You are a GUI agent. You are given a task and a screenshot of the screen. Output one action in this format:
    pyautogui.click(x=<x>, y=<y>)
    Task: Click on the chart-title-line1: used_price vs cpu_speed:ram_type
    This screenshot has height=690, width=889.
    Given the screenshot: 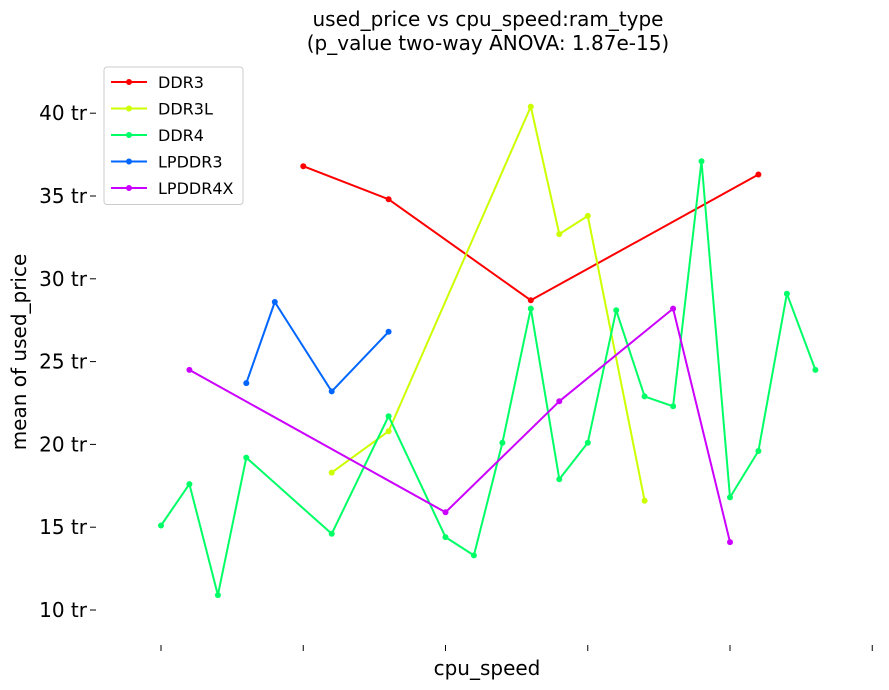 What is the action you would take?
    pyautogui.click(x=487, y=19)
    